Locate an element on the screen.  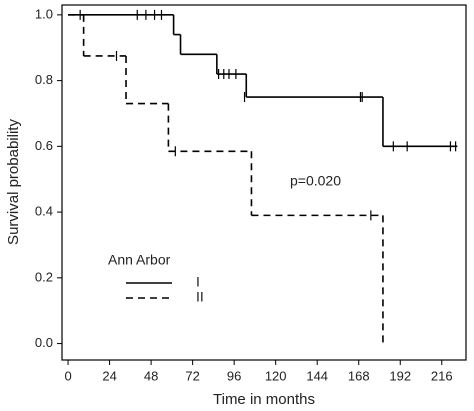
x-tick-label: 72 is located at coordinates (192, 375).